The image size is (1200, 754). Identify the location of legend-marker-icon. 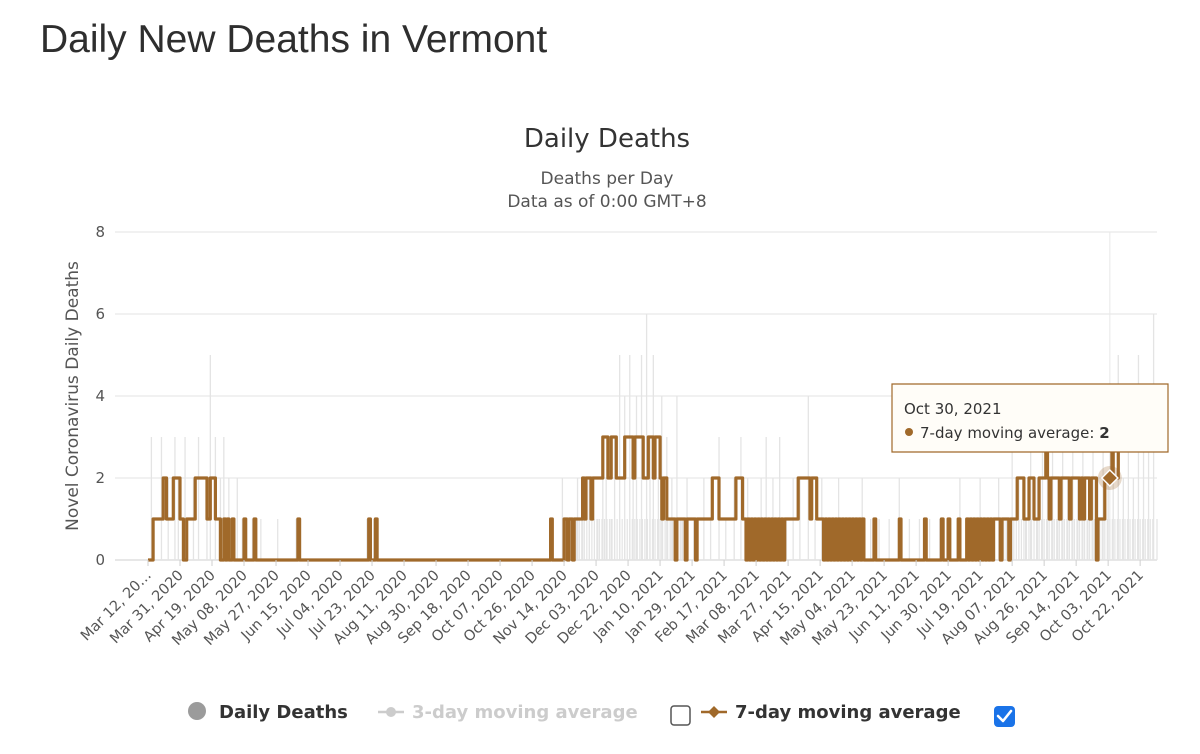
(391, 712).